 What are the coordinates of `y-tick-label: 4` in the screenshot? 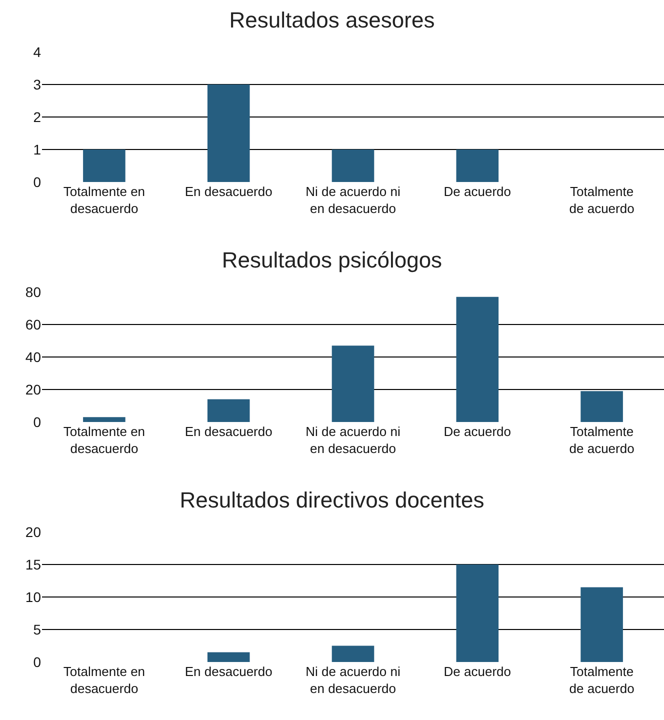 It's located at (37, 52).